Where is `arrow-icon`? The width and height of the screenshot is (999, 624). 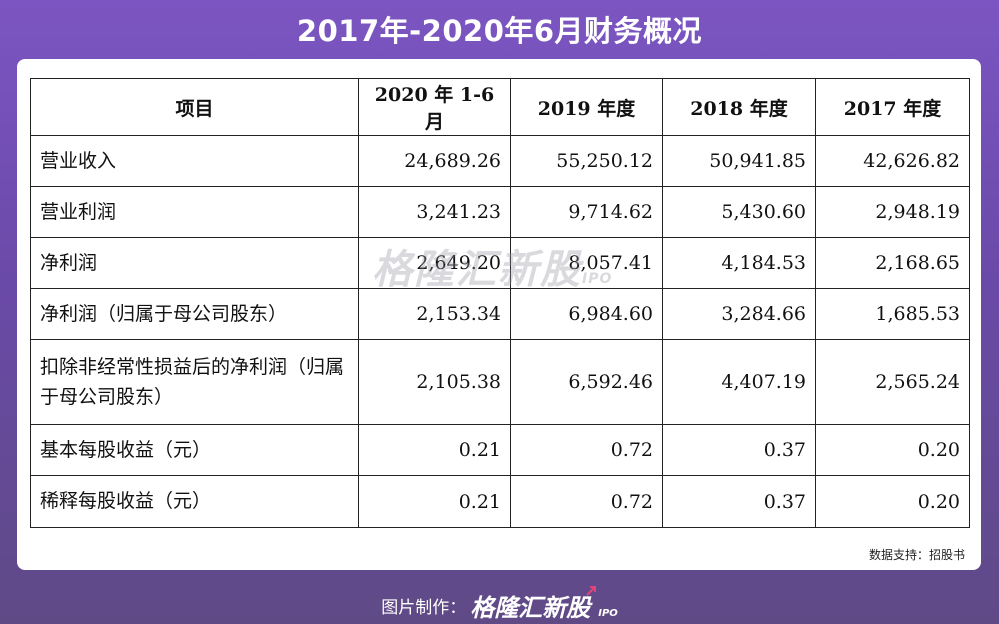 arrow-icon is located at coordinates (591, 591).